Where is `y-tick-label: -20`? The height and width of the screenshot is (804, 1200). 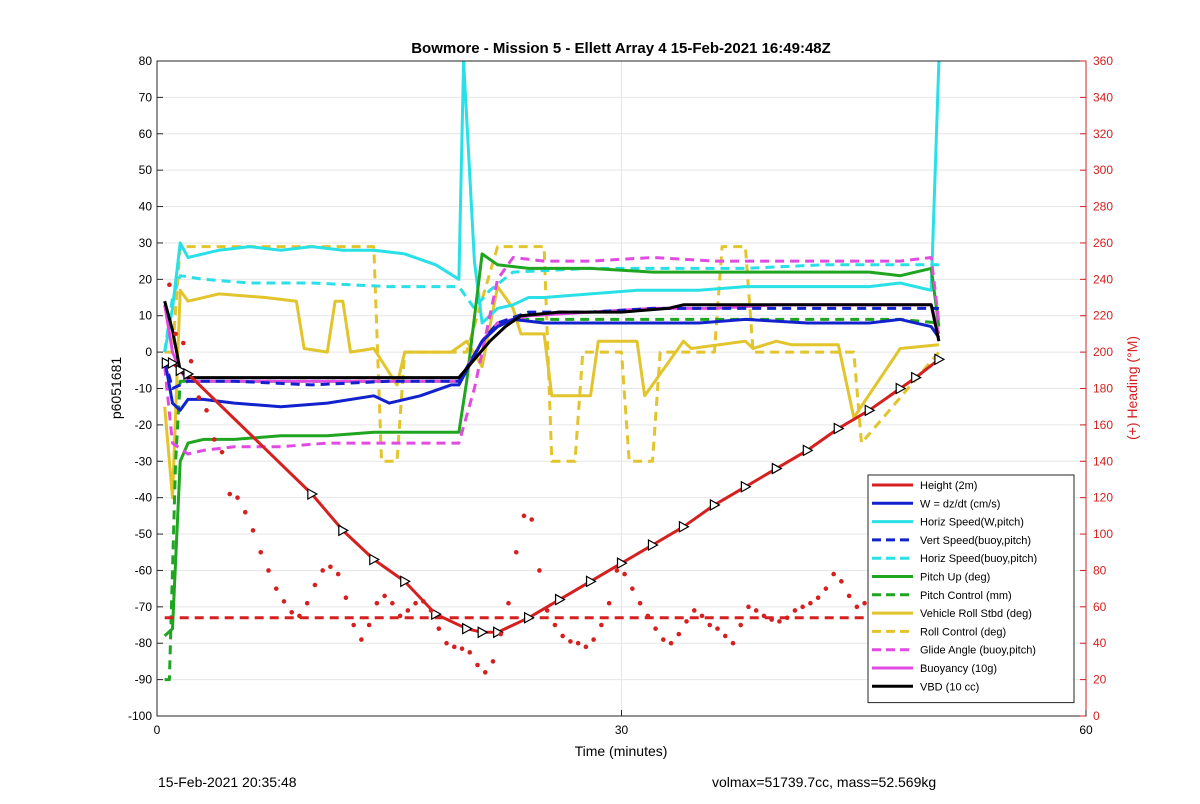
y-tick-label: -20 is located at coordinates (144, 425).